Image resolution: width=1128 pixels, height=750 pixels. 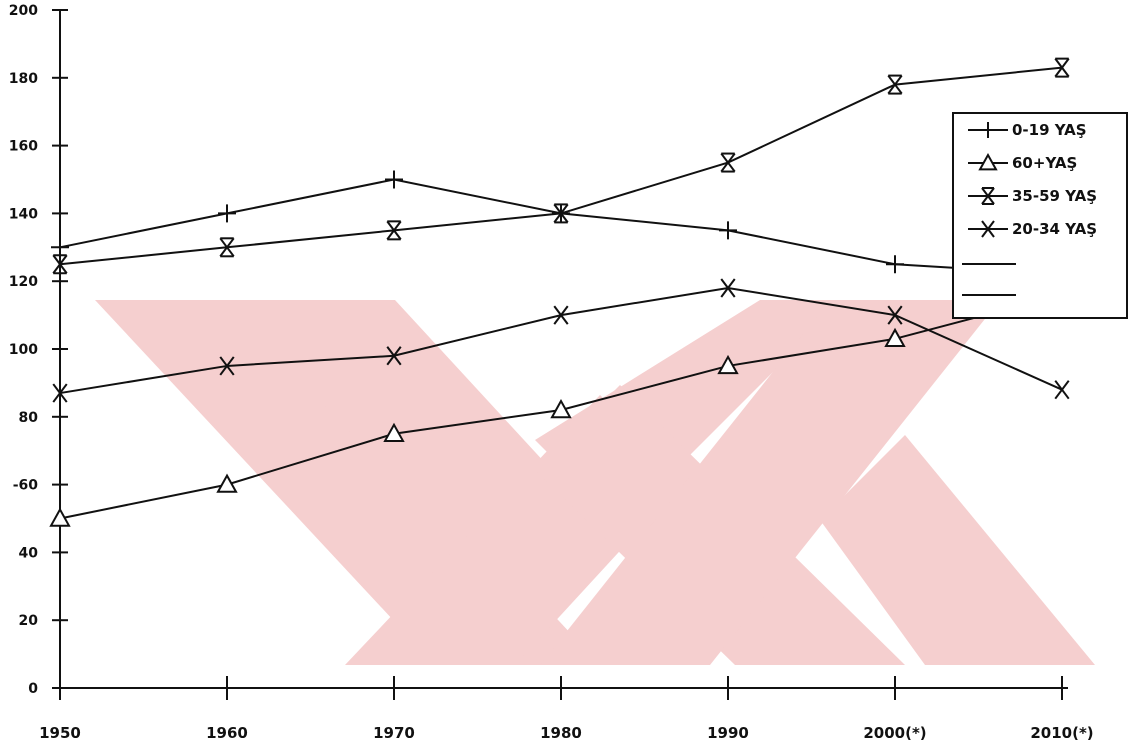 I want to click on x-tick-label: 1990, so click(x=728, y=733).